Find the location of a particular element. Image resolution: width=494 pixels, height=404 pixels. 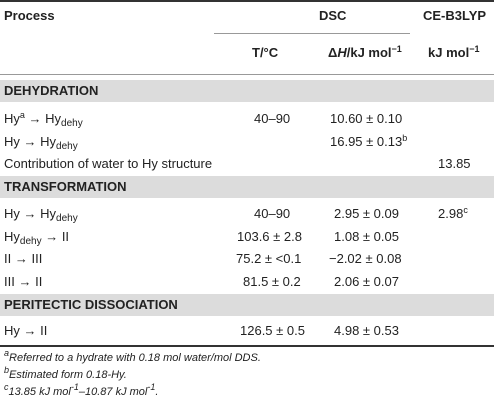

row-temperature: 81.5 ± 0.2 is located at coordinates (272, 281).